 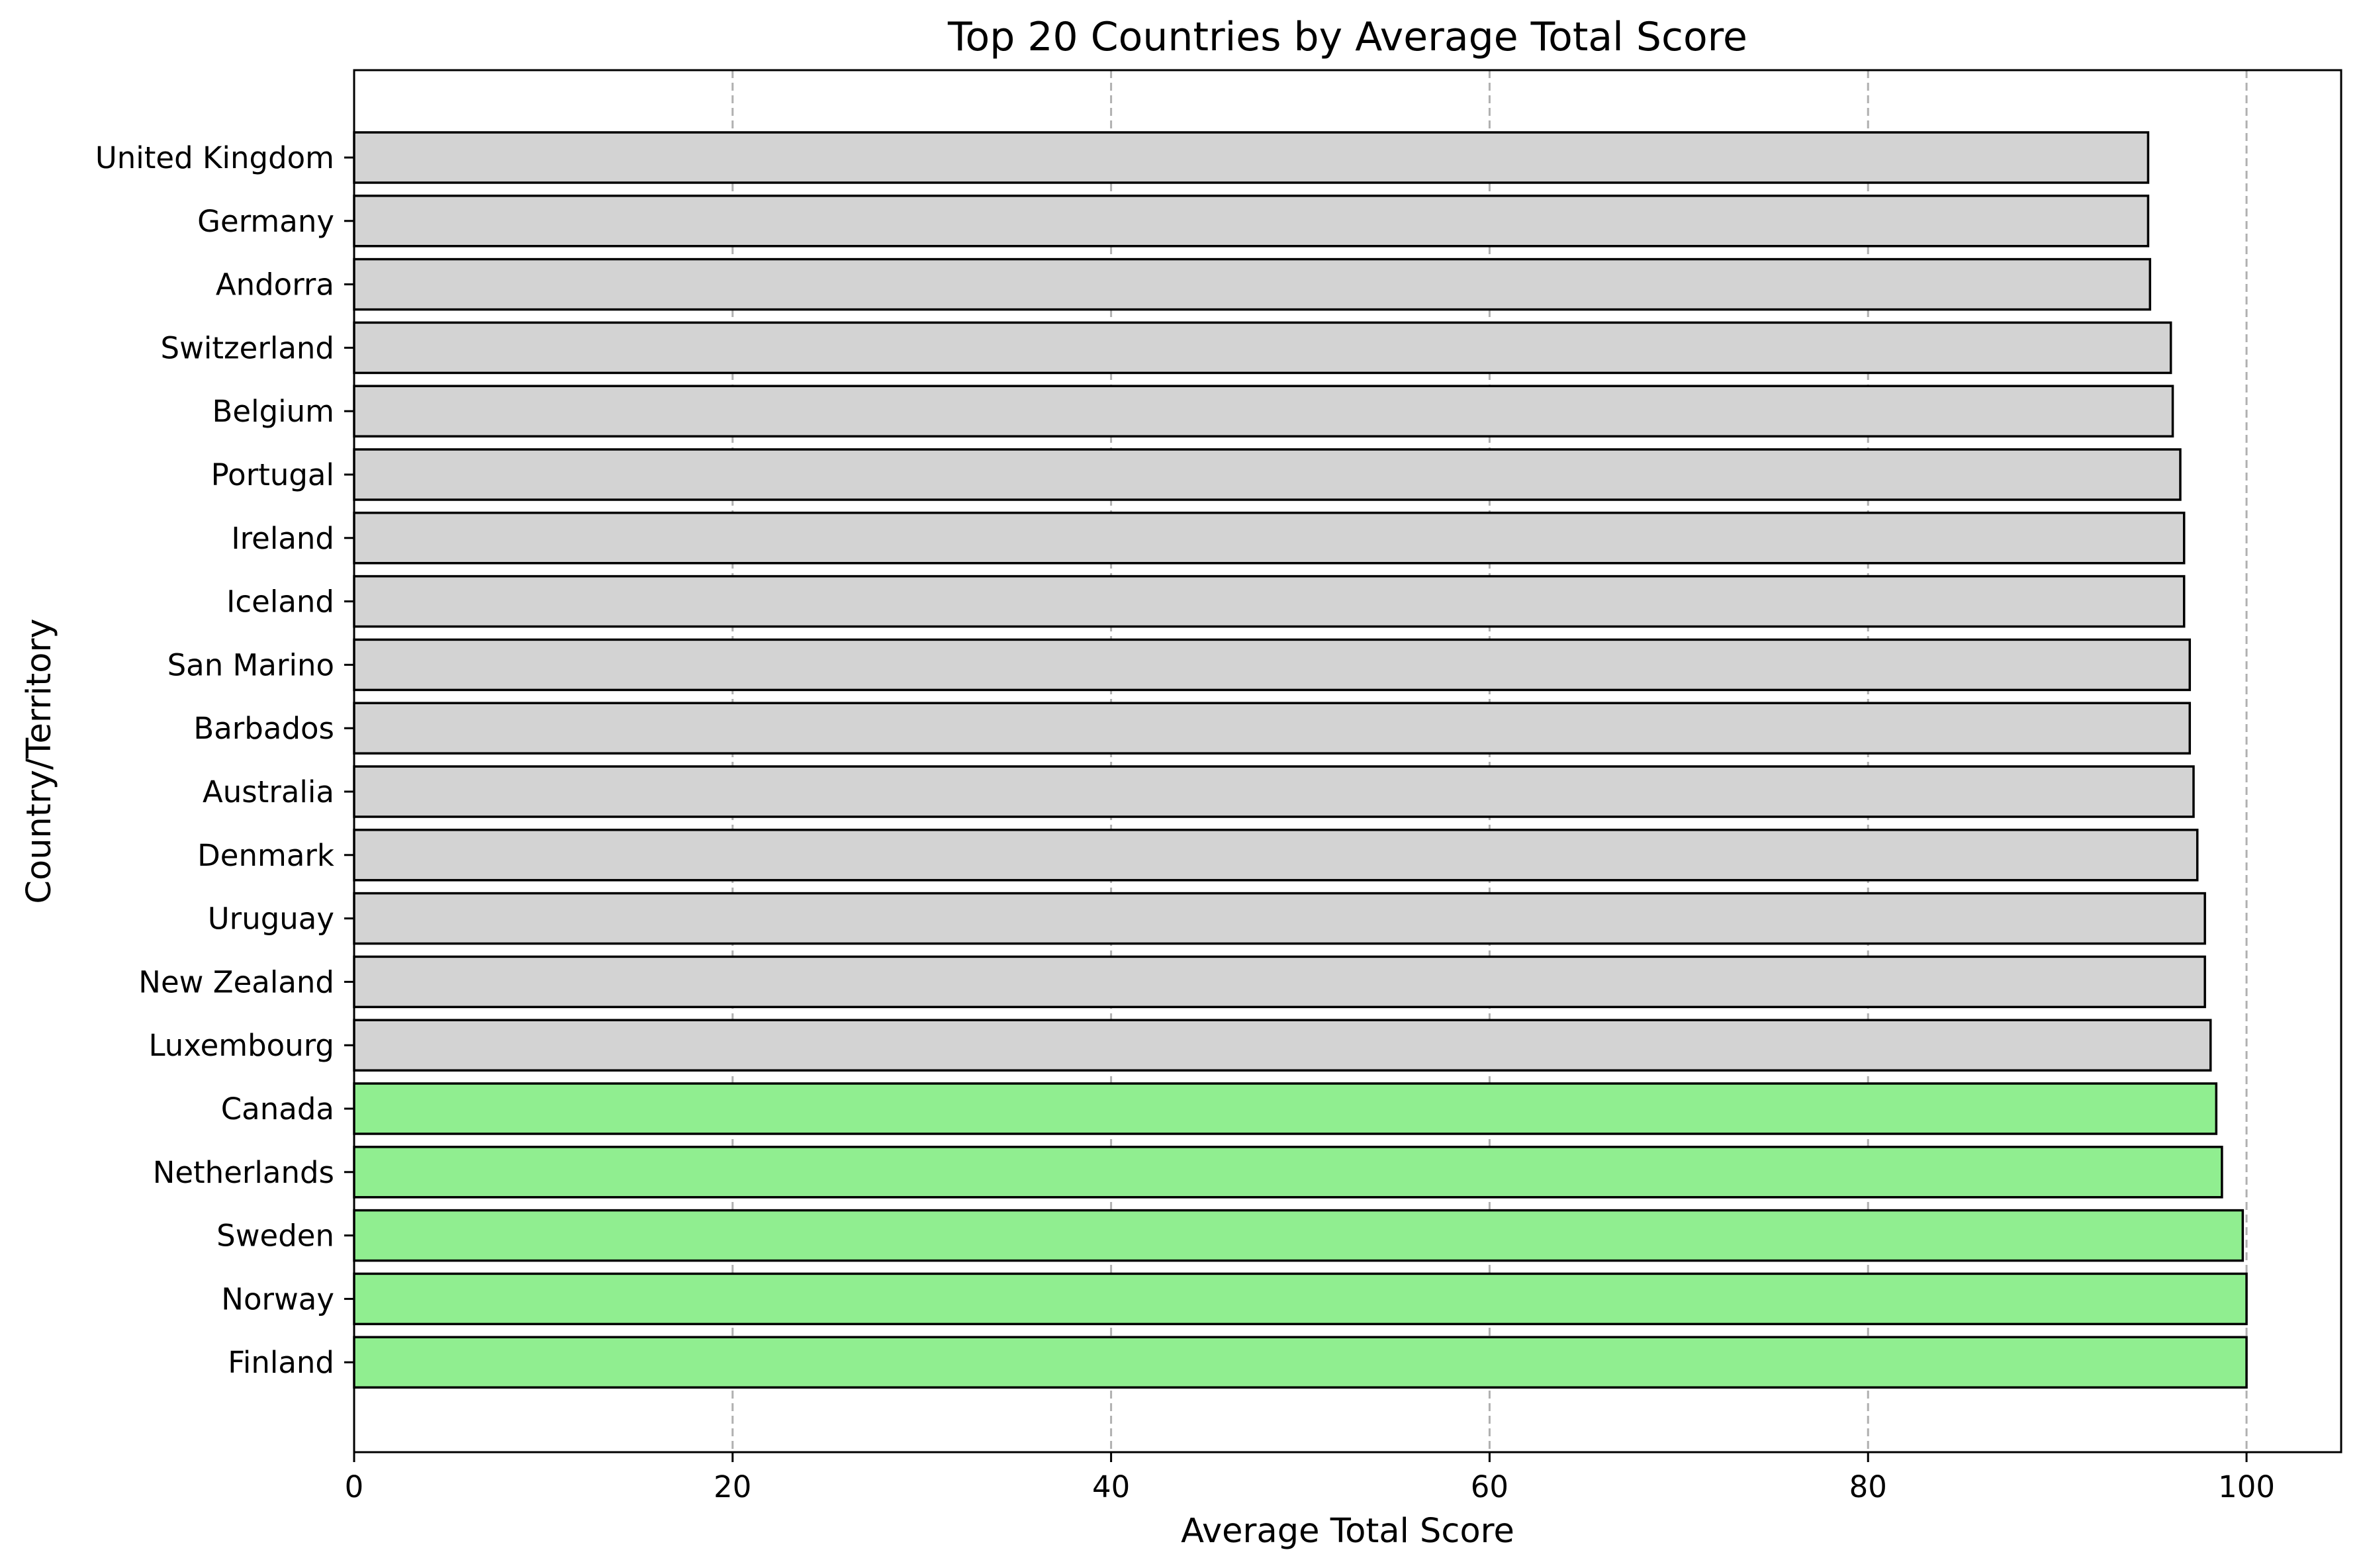 What do you see at coordinates (1489, 1486) in the screenshot?
I see `x-tick-label-60: 60` at bounding box center [1489, 1486].